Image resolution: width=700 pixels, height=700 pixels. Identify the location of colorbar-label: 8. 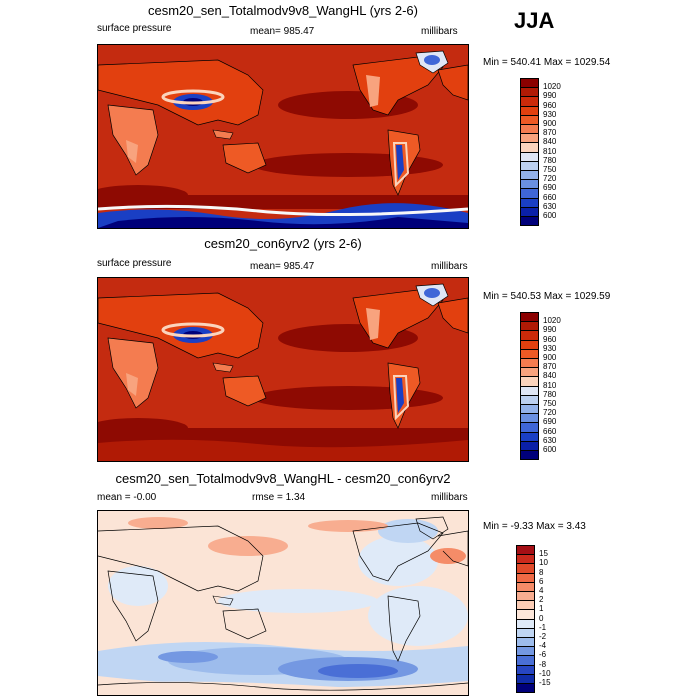
(541, 572).